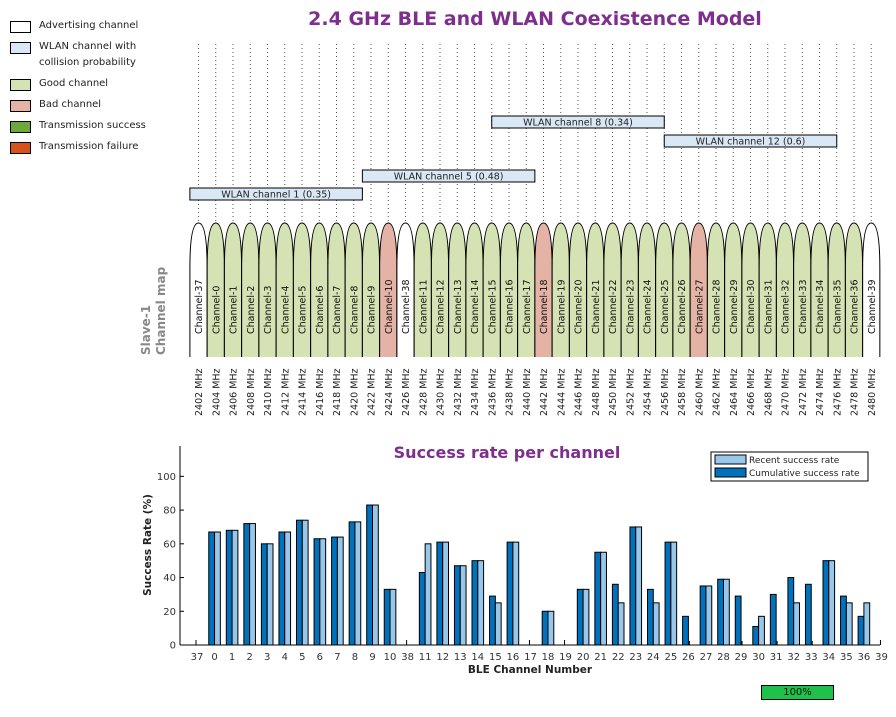 This screenshot has height=717, width=896. Describe the element at coordinates (768, 392) in the screenshot. I see `frequency-label: 2468 MHz` at that location.